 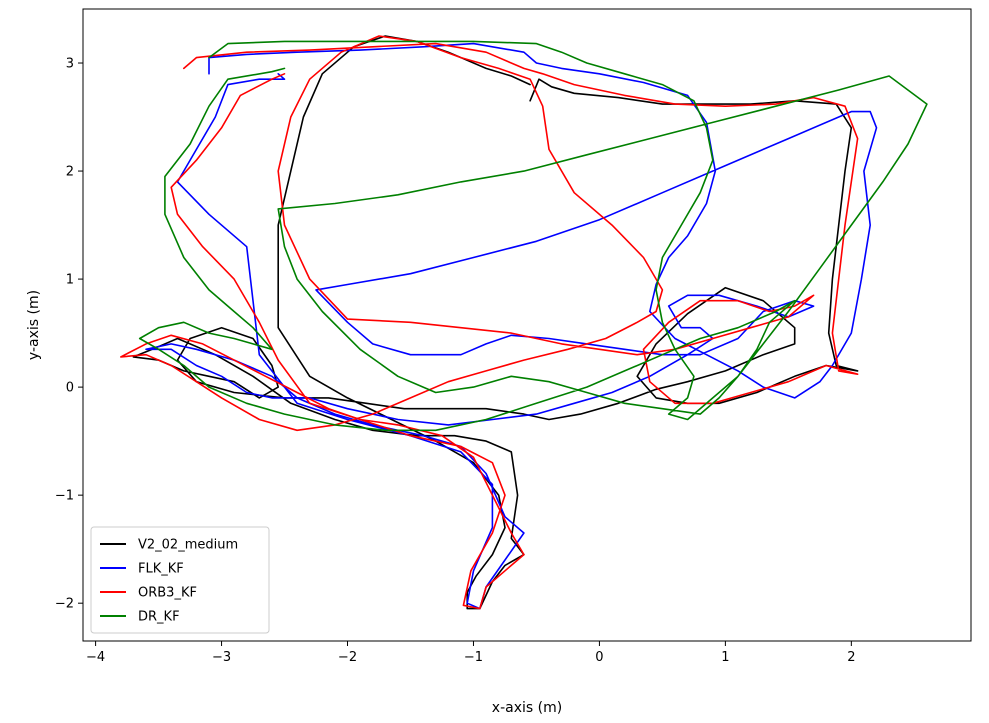 I want to click on x-tick-label: −2, so click(x=347, y=657).